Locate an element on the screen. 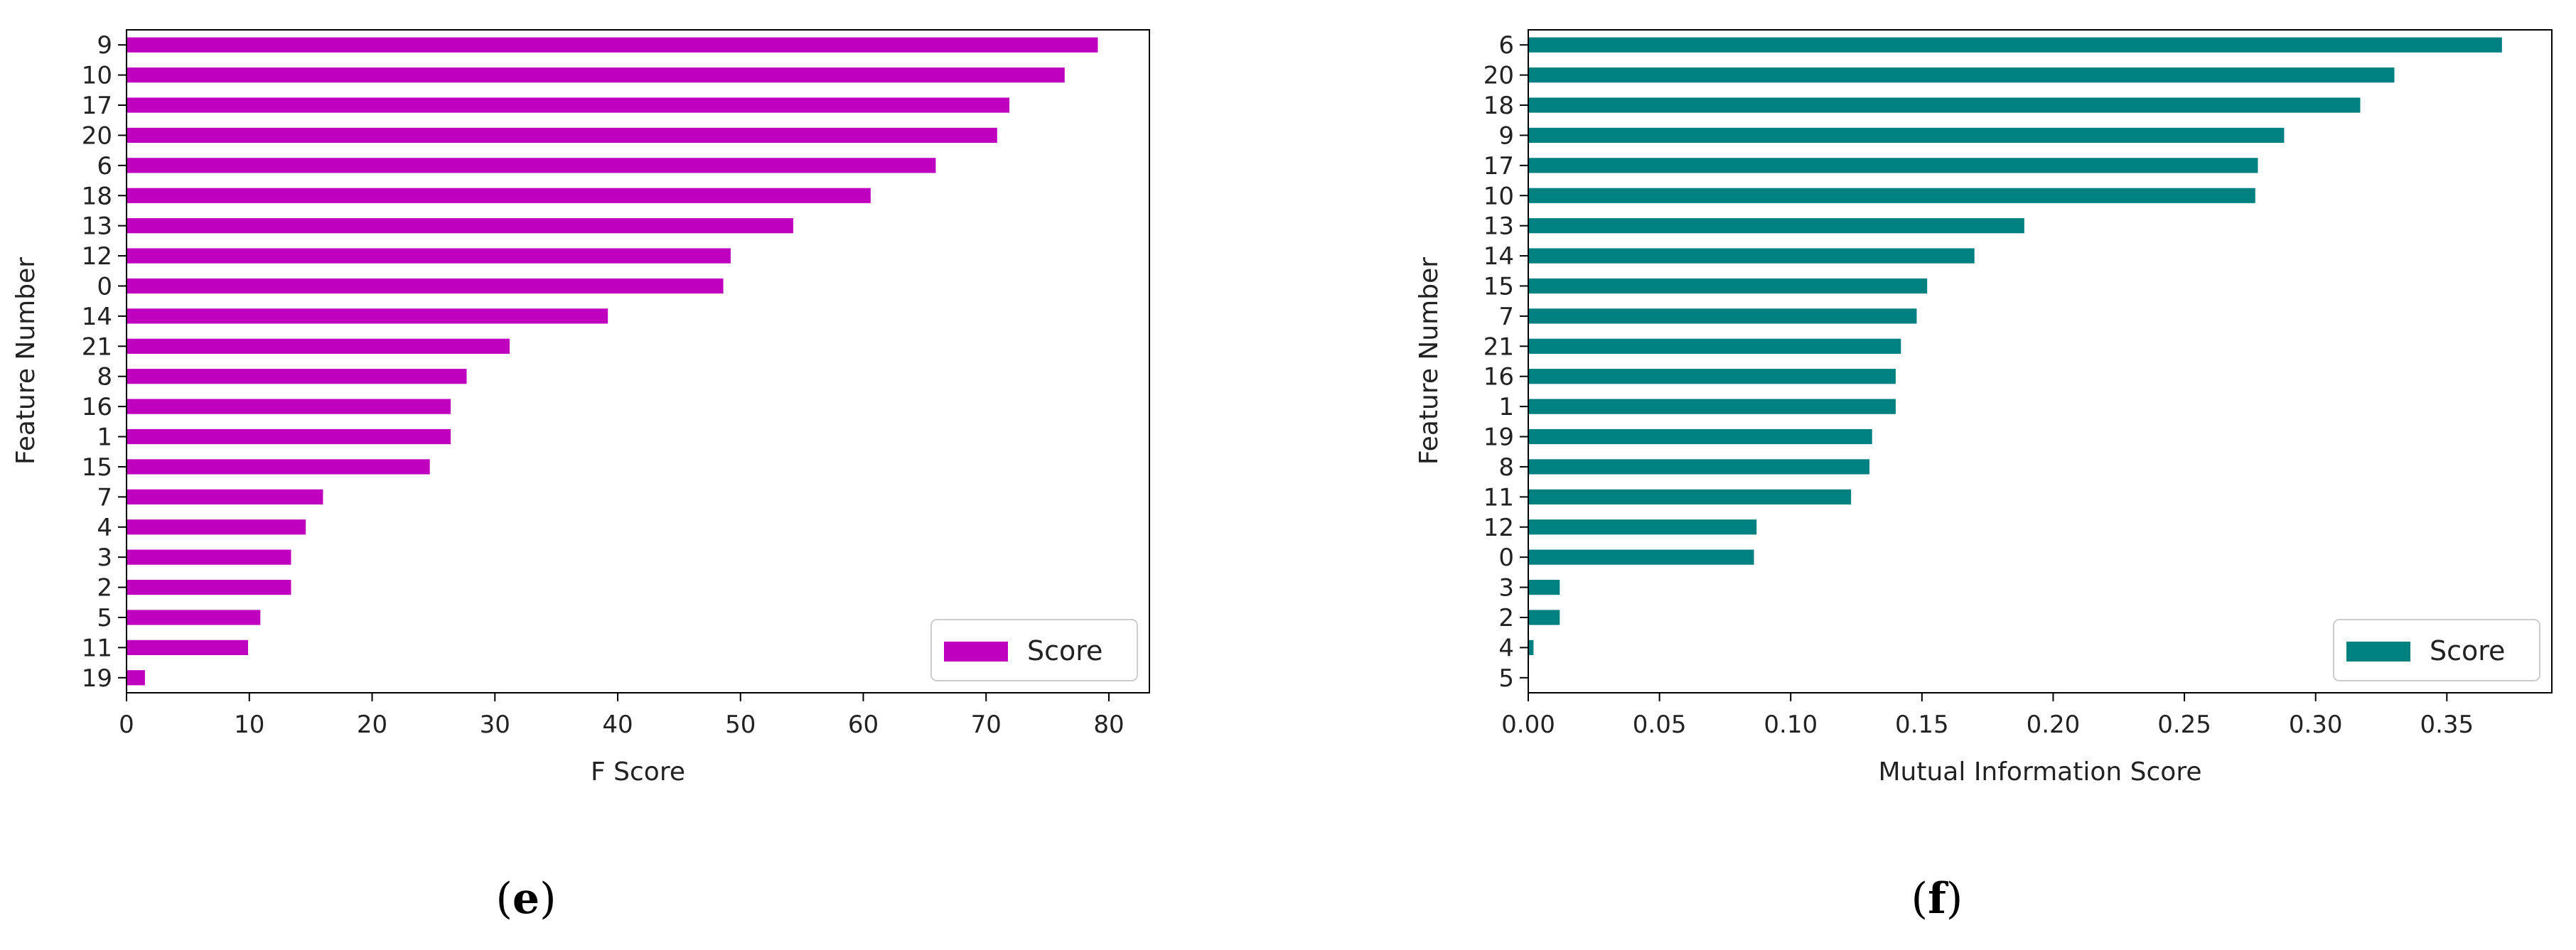 Image resolution: width=2576 pixels, height=950 pixels. y-tick-label: 21 is located at coordinates (1498, 347).